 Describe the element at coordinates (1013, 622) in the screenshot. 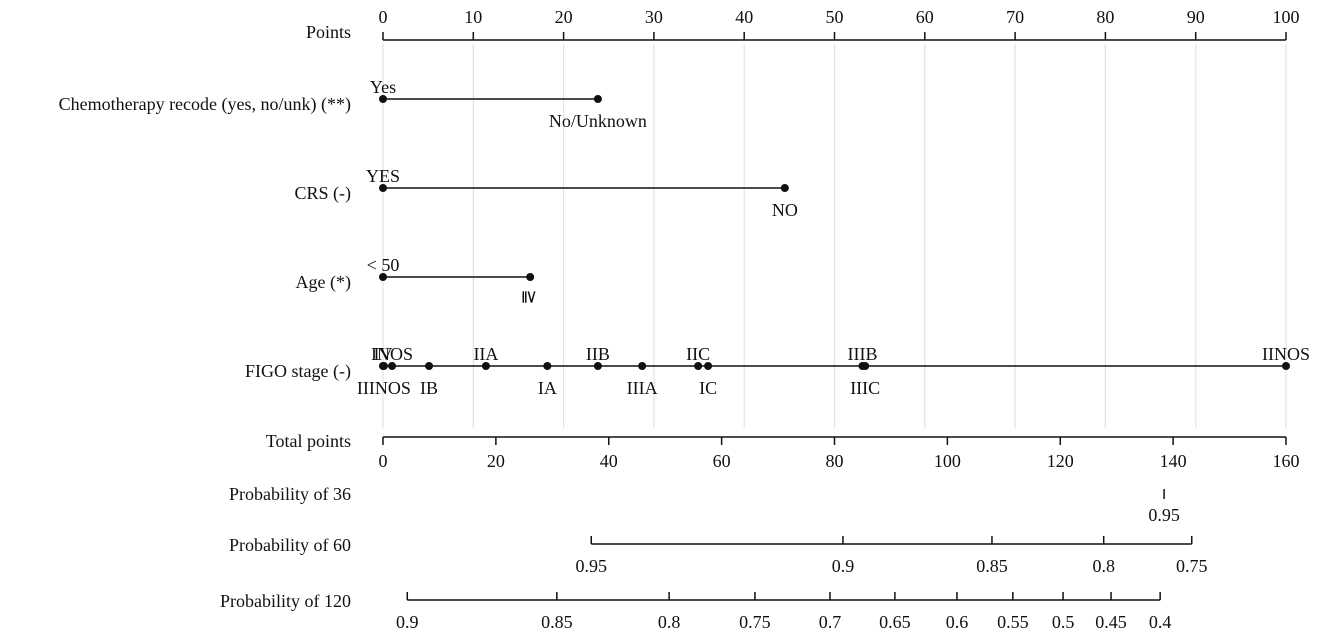

I see `tick-label: 0.55` at that location.